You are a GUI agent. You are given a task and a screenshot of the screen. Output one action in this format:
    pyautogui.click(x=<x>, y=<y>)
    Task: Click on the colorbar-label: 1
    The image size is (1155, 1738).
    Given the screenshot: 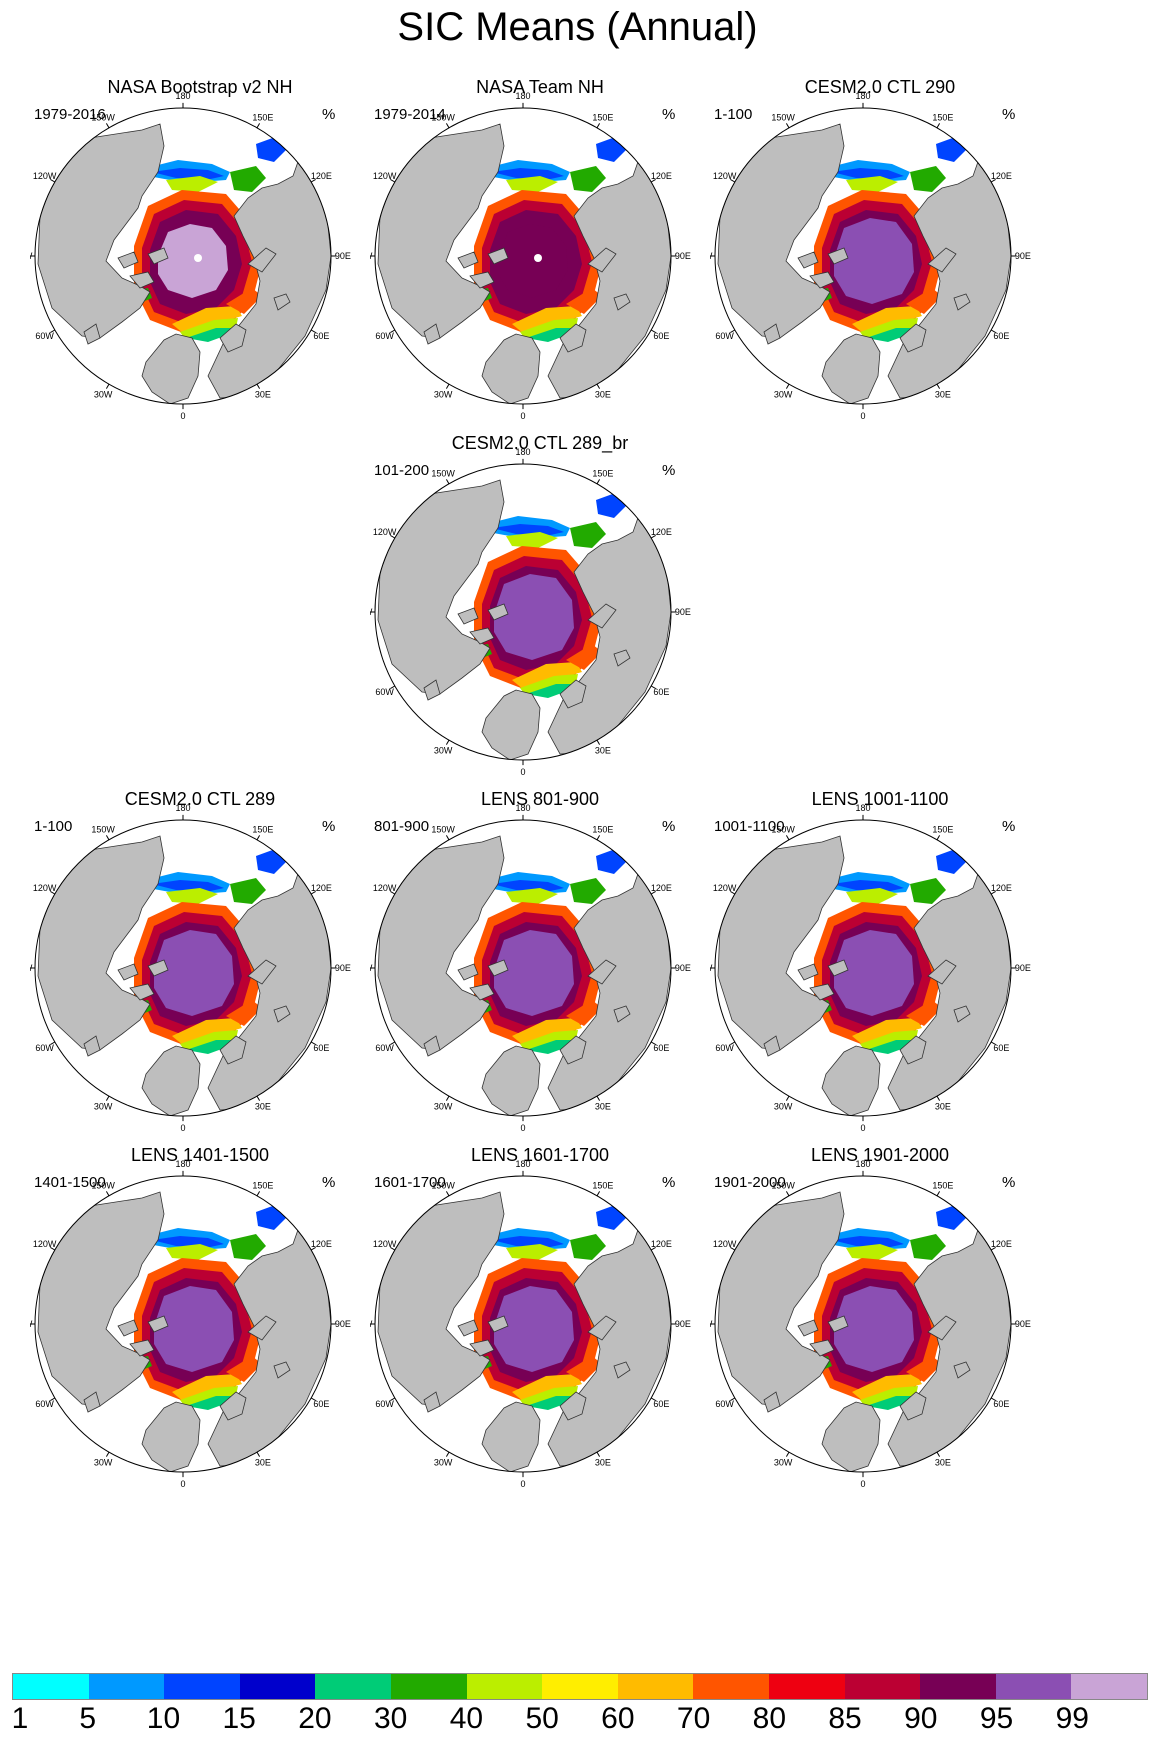 What is the action you would take?
    pyautogui.click(x=20, y=1718)
    